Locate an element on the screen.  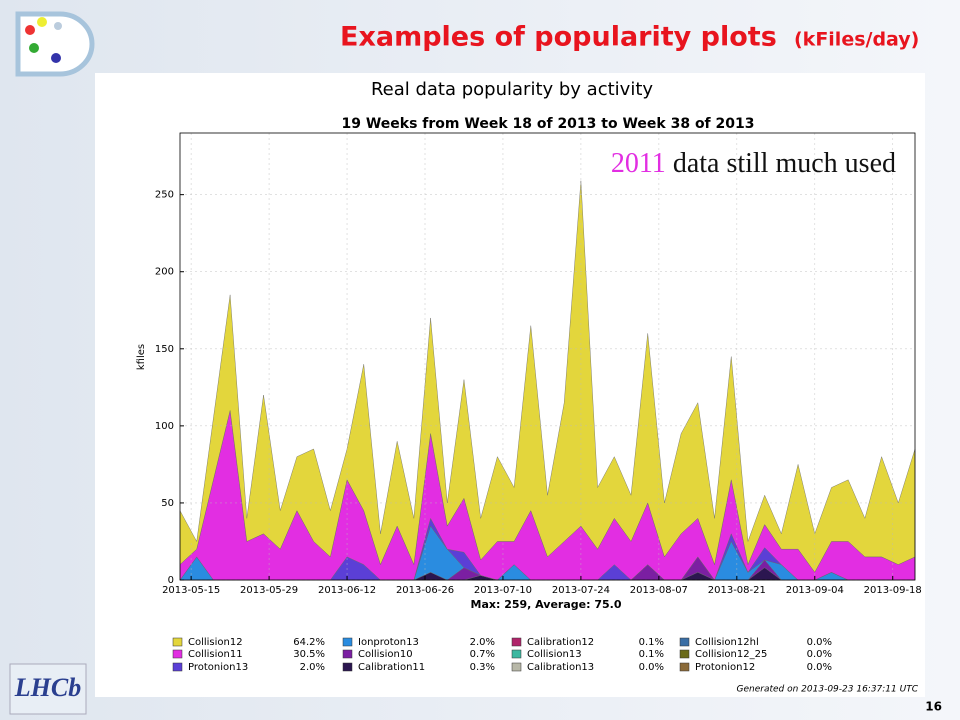
legend-label: Calibration11 is located at coordinates (391, 667).